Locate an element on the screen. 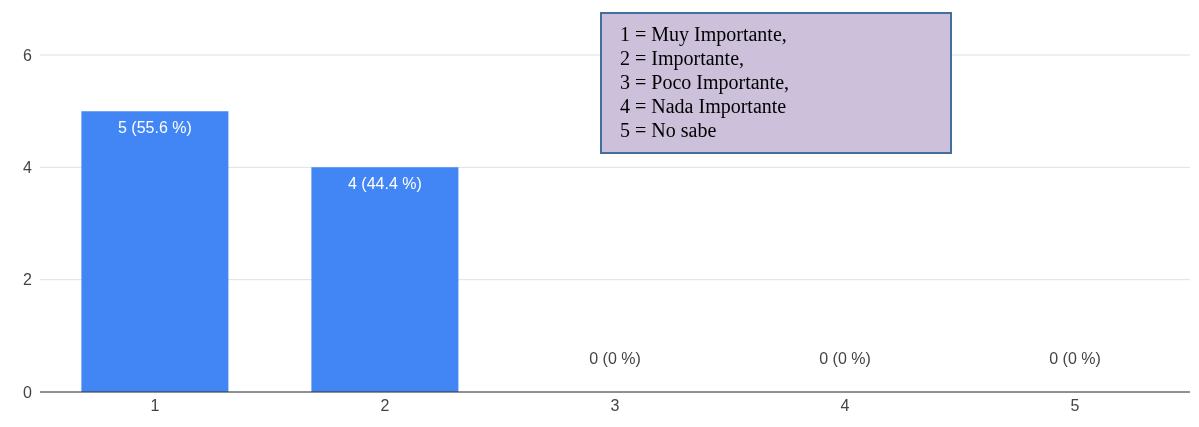  y-tick-label: 4 is located at coordinates (28, 168).